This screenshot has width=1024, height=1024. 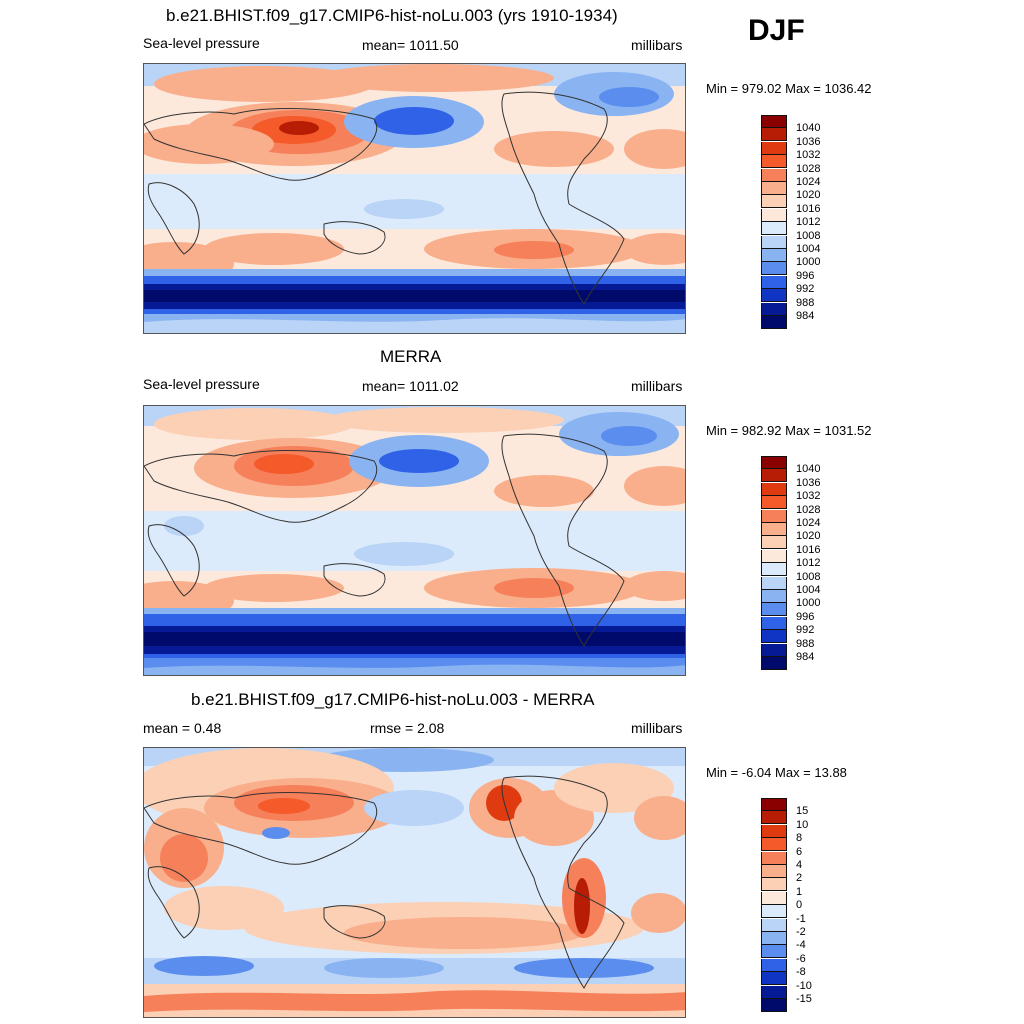 I want to click on panel-3-mean-label: mean = 0.48, so click(x=182, y=728).